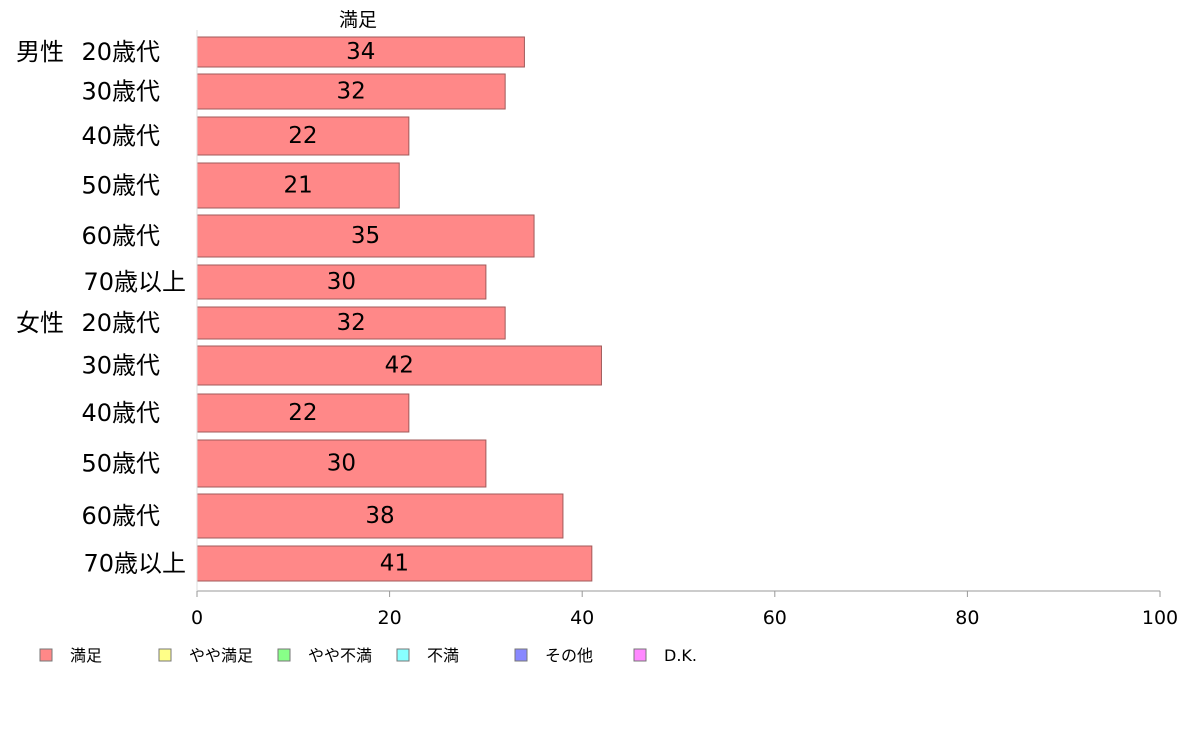  I want to click on legend-label: その他, so click(569, 655).